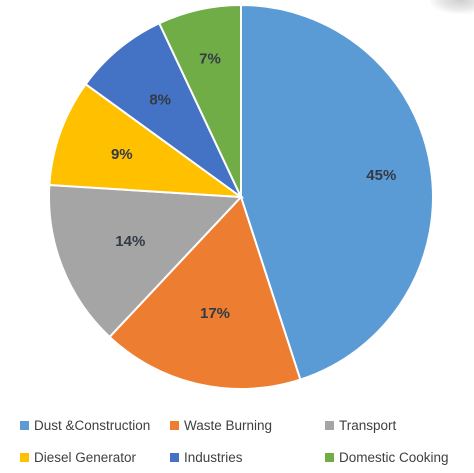 Image resolution: width=474 pixels, height=473 pixels. What do you see at coordinates (228, 425) in the screenshot?
I see `legend-label: Waste Burning` at bounding box center [228, 425].